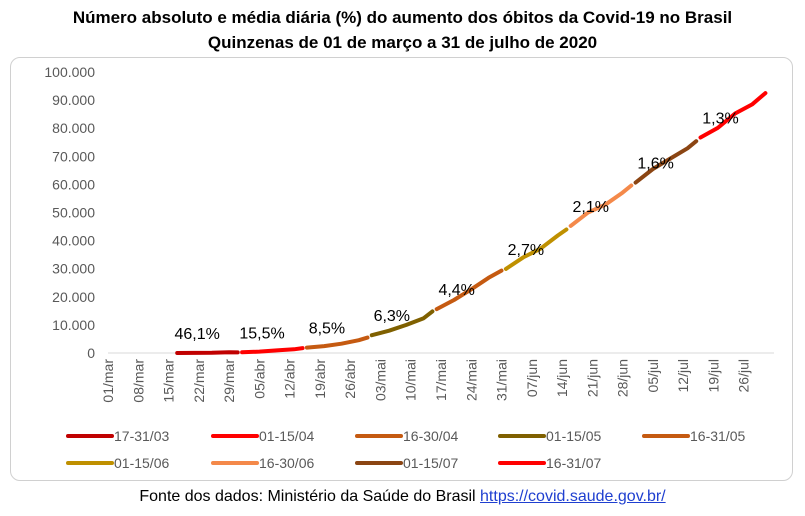 This screenshot has width=805, height=516. I want to click on legend-label: 01-15/04, so click(286, 436).